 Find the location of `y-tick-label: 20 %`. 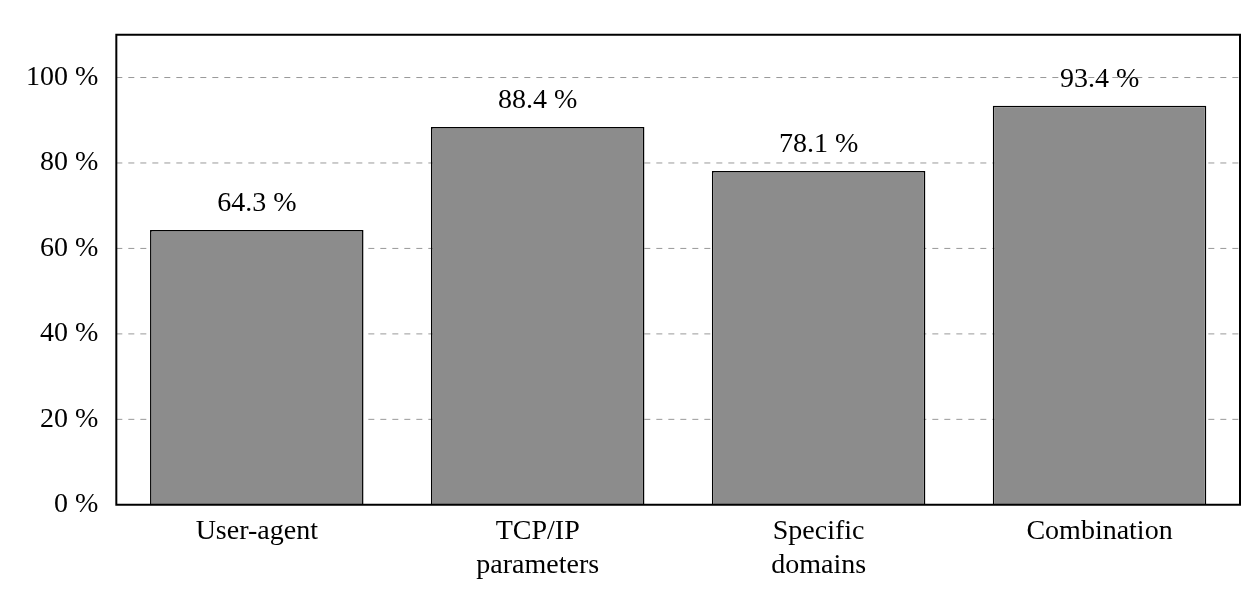

y-tick-label: 20 % is located at coordinates (69, 417).